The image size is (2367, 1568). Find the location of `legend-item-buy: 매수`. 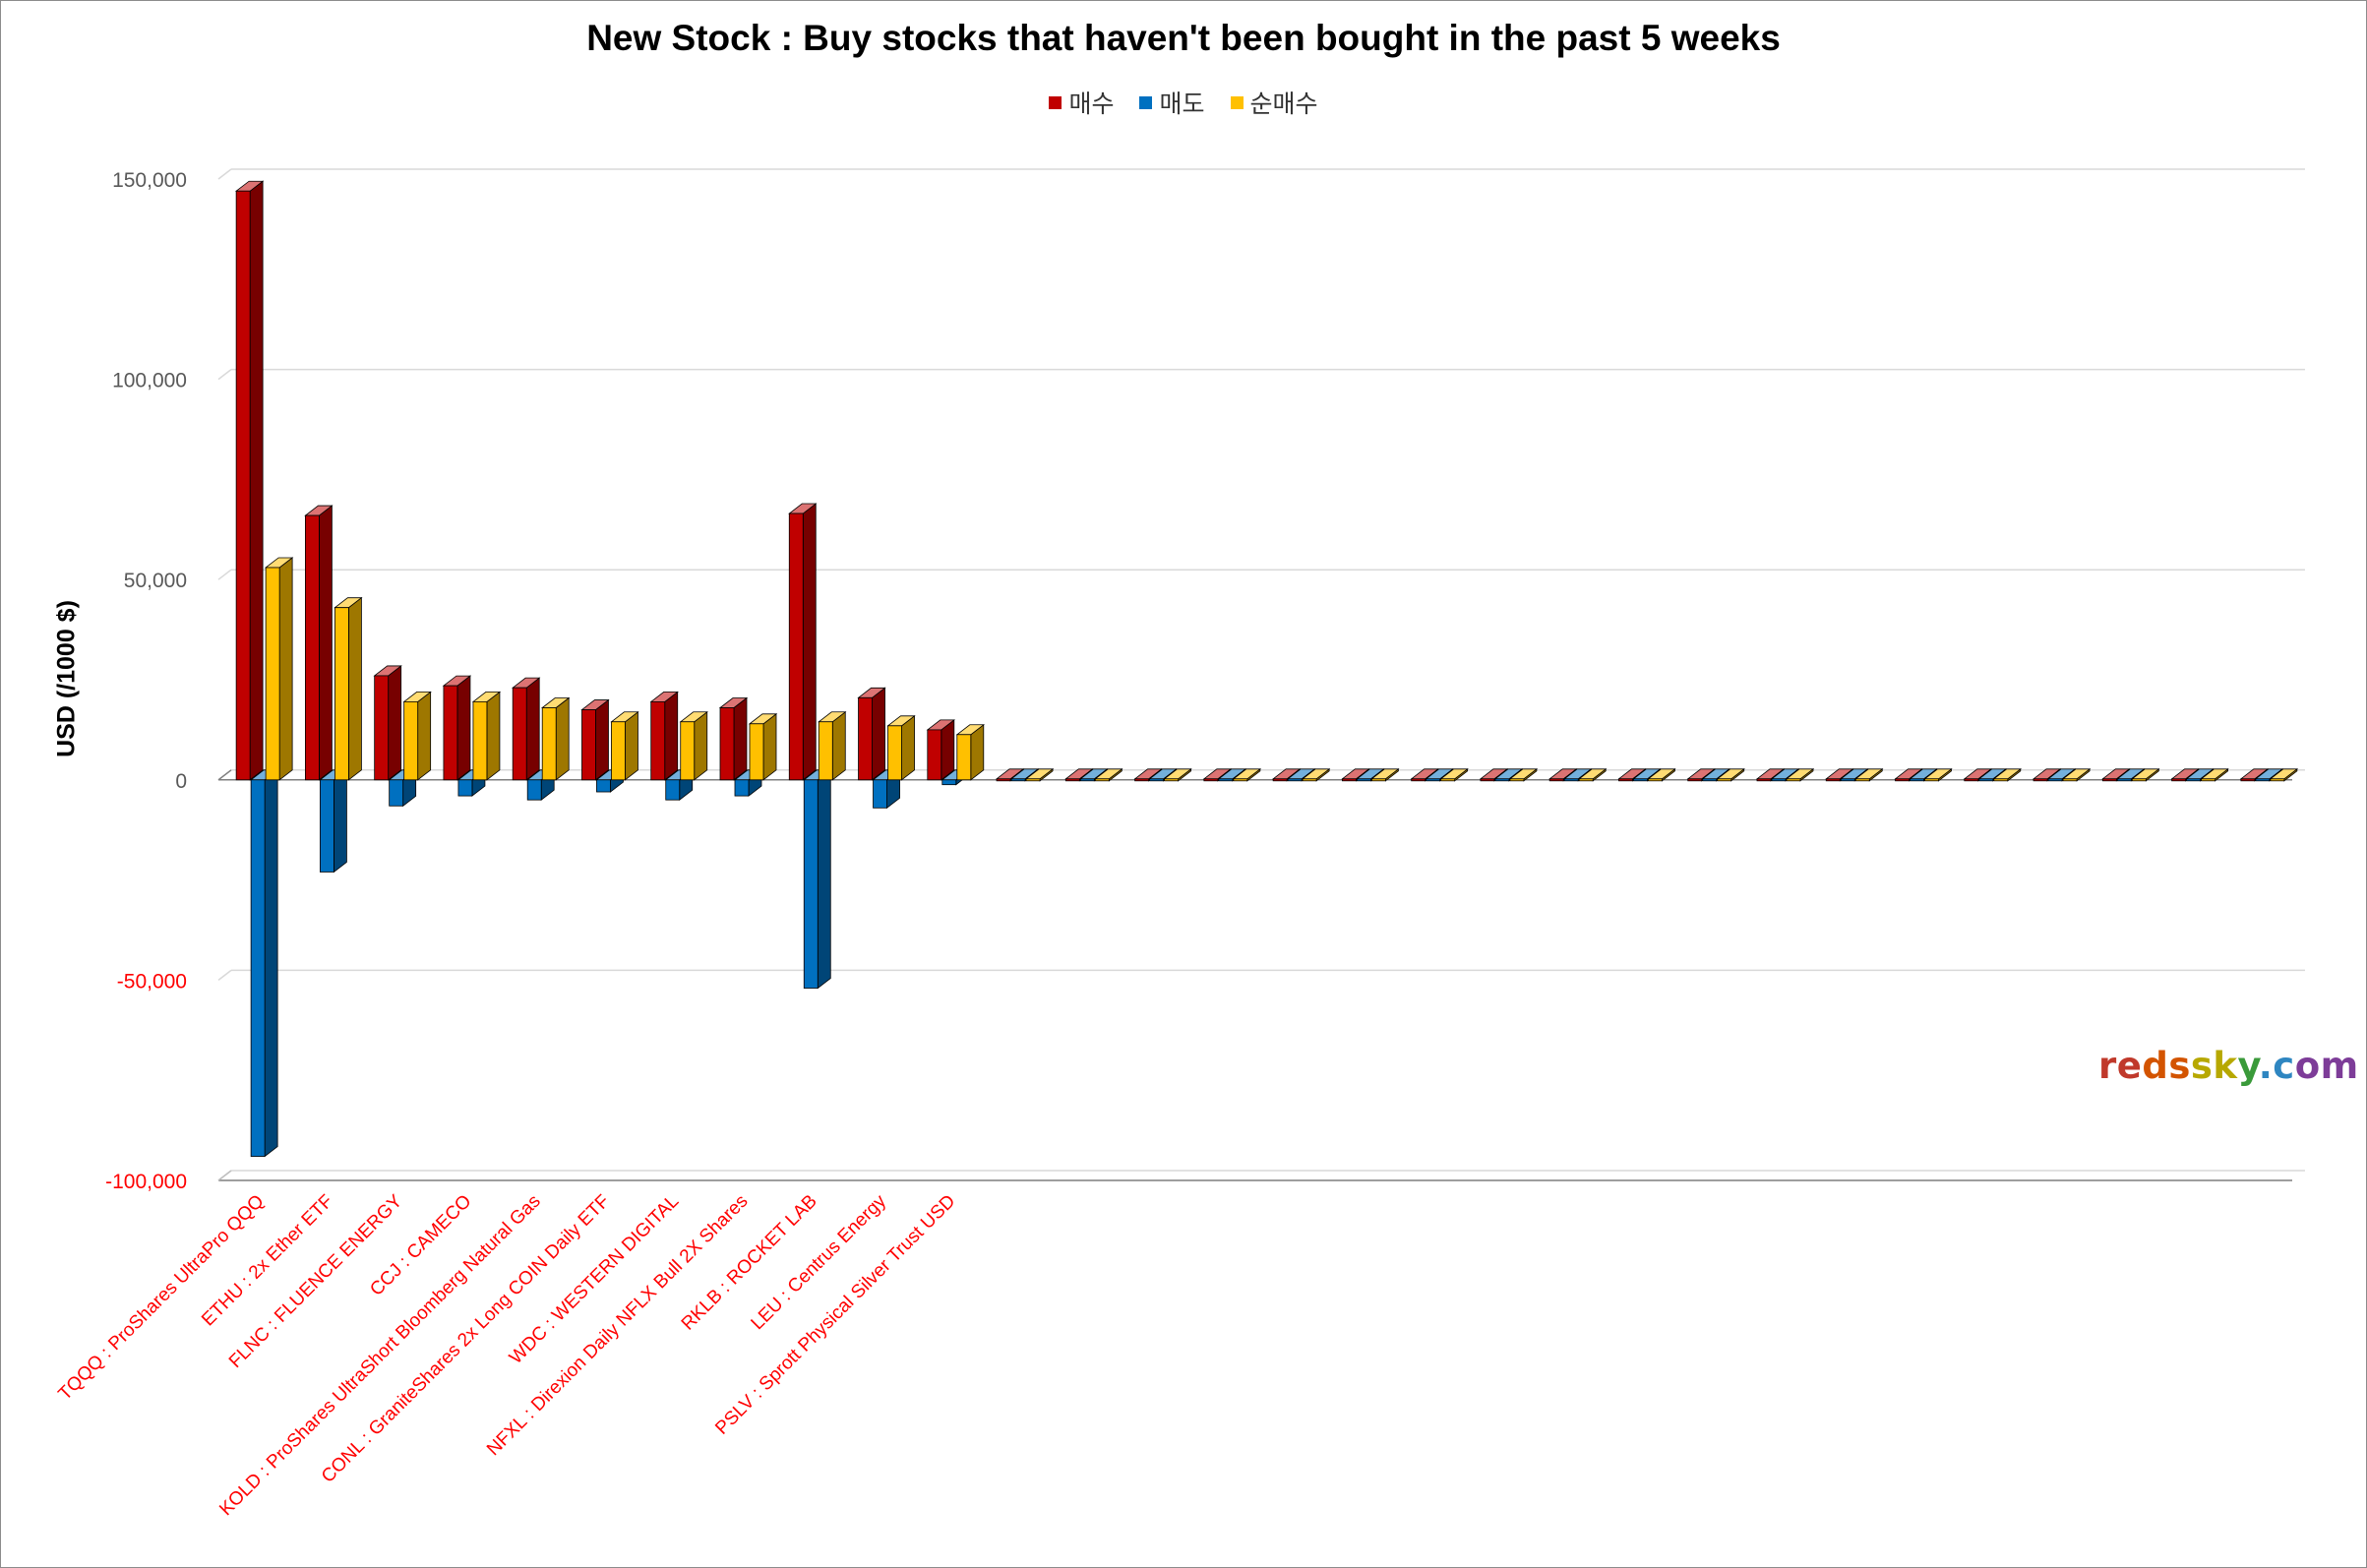

legend-item-buy: 매수 is located at coordinates (1081, 103).